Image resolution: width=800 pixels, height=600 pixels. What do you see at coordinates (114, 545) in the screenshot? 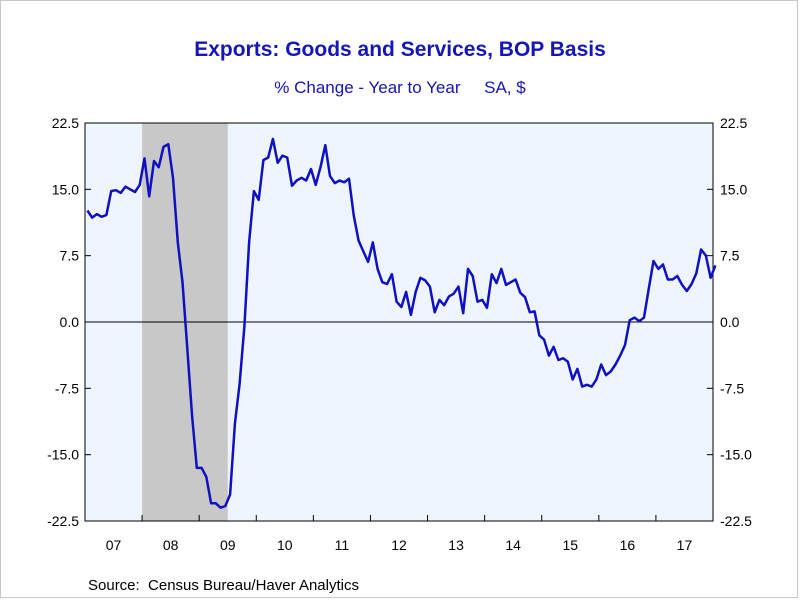
I see `x-tick-label: 07` at bounding box center [114, 545].